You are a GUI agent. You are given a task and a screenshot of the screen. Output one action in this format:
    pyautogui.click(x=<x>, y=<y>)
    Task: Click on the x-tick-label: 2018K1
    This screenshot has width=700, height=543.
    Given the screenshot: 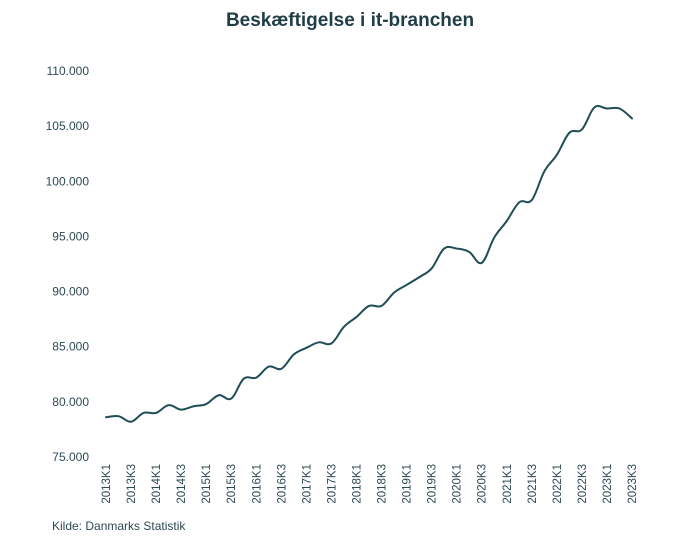 What is the action you would take?
    pyautogui.click(x=357, y=484)
    